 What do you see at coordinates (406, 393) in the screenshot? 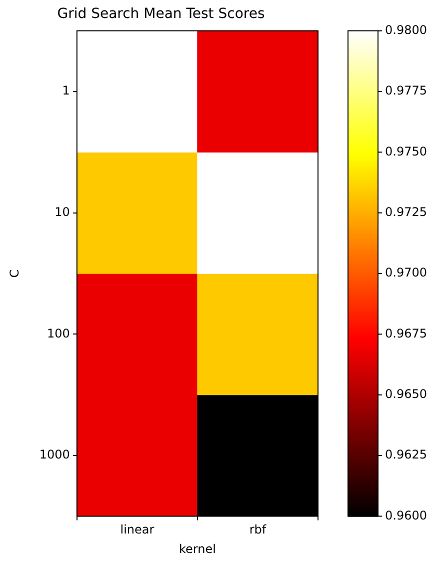
I see `color-bar-label: 0.9650` at bounding box center [406, 393].